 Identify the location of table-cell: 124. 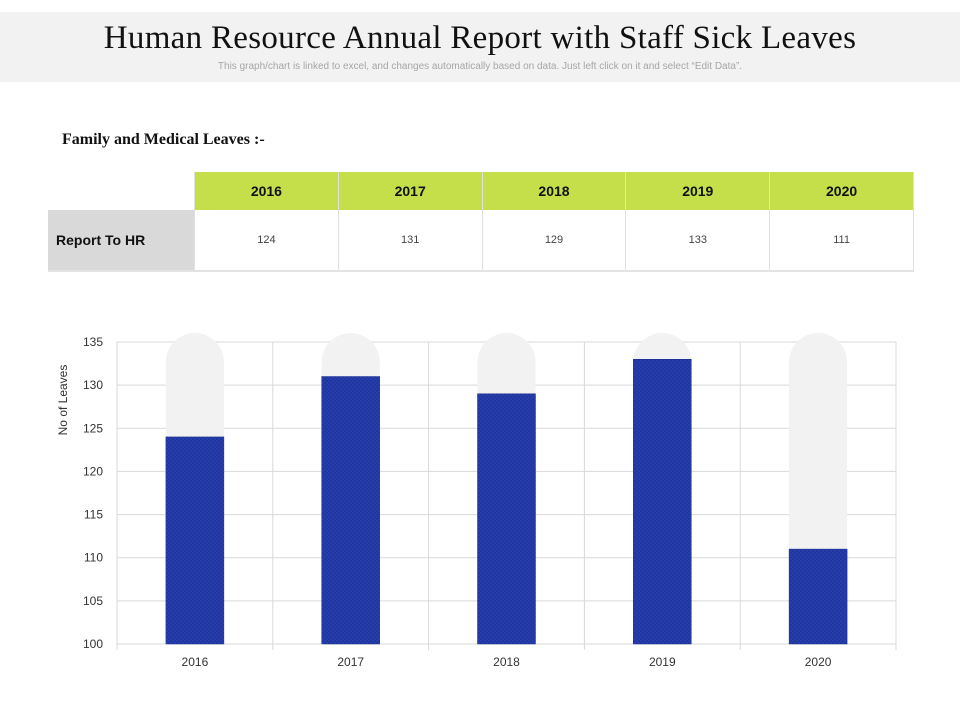
(266, 241).